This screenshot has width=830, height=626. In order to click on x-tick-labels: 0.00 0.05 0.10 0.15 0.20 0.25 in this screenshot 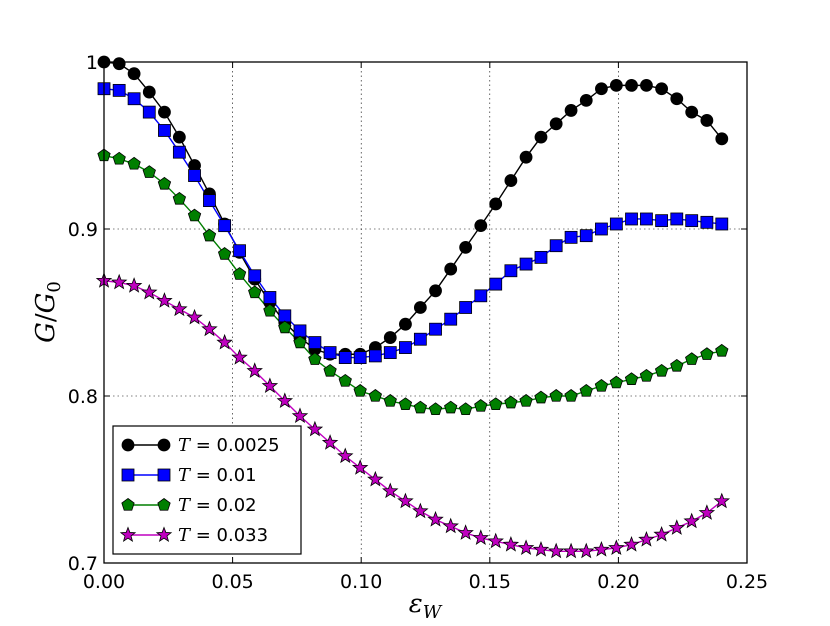, I will do `click(425, 582)`.